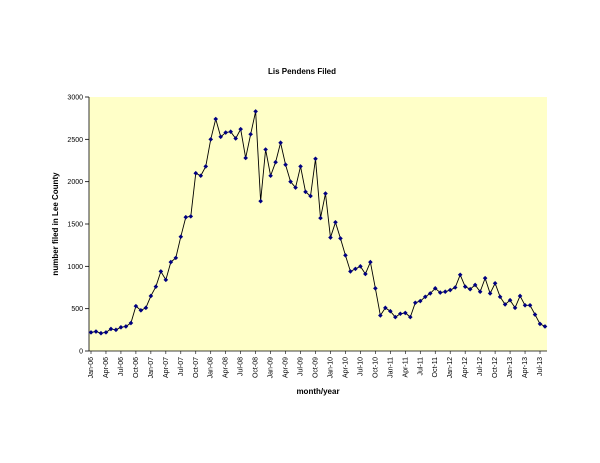  Describe the element at coordinates (435, 367) in the screenshot. I see `x-tick-label: Oct-11` at that location.